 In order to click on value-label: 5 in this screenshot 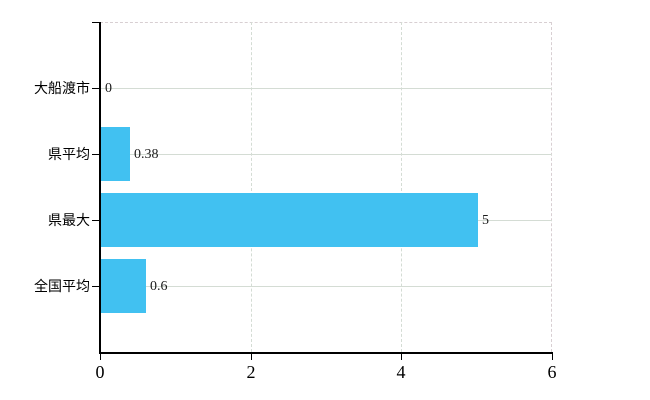, I will do `click(485, 220)`.